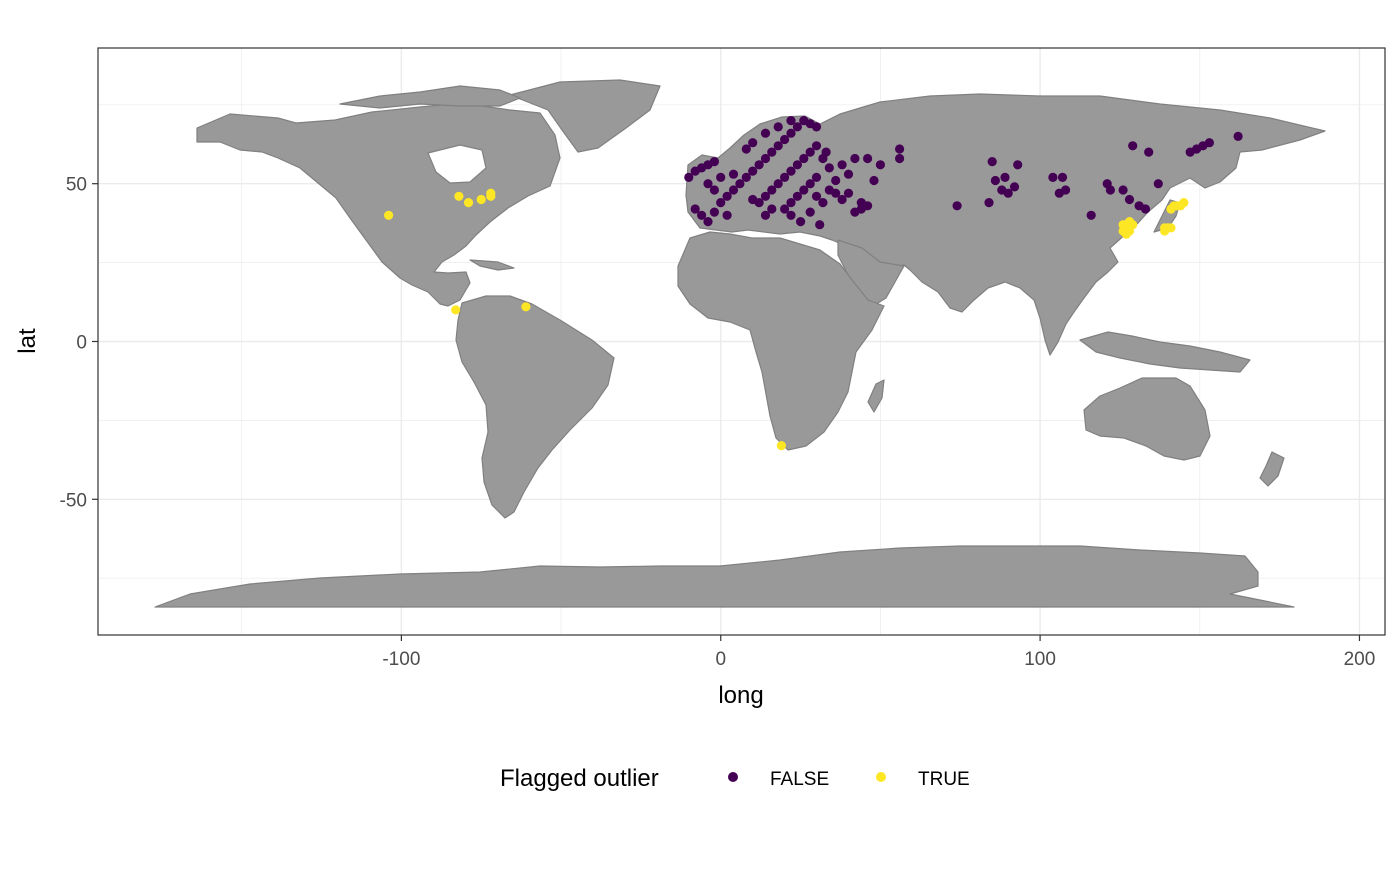  What do you see at coordinates (585, 116) in the screenshot?
I see `greenland-land` at bounding box center [585, 116].